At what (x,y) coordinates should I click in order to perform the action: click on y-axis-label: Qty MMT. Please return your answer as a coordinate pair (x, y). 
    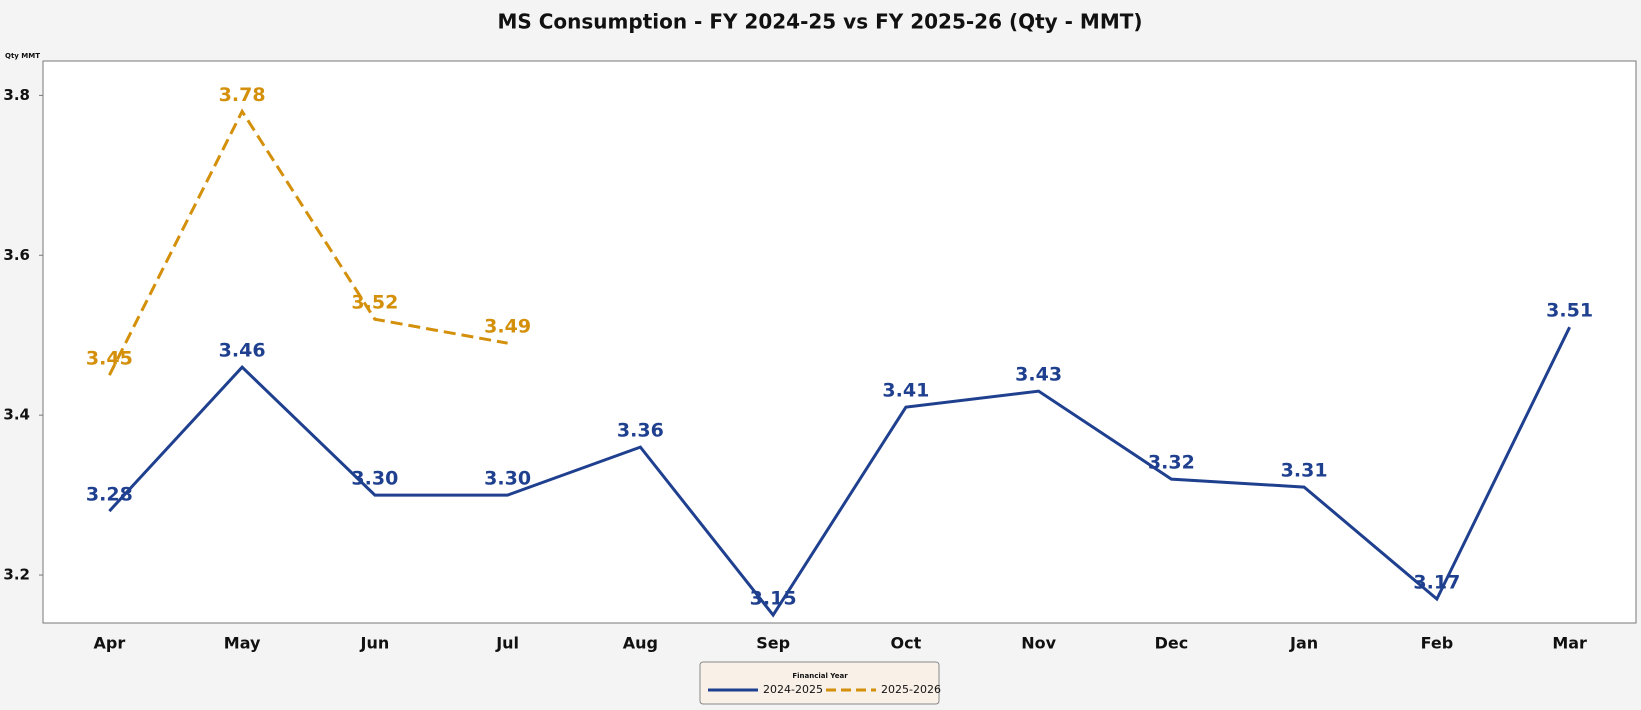
    Looking at the image, I should click on (22, 56).